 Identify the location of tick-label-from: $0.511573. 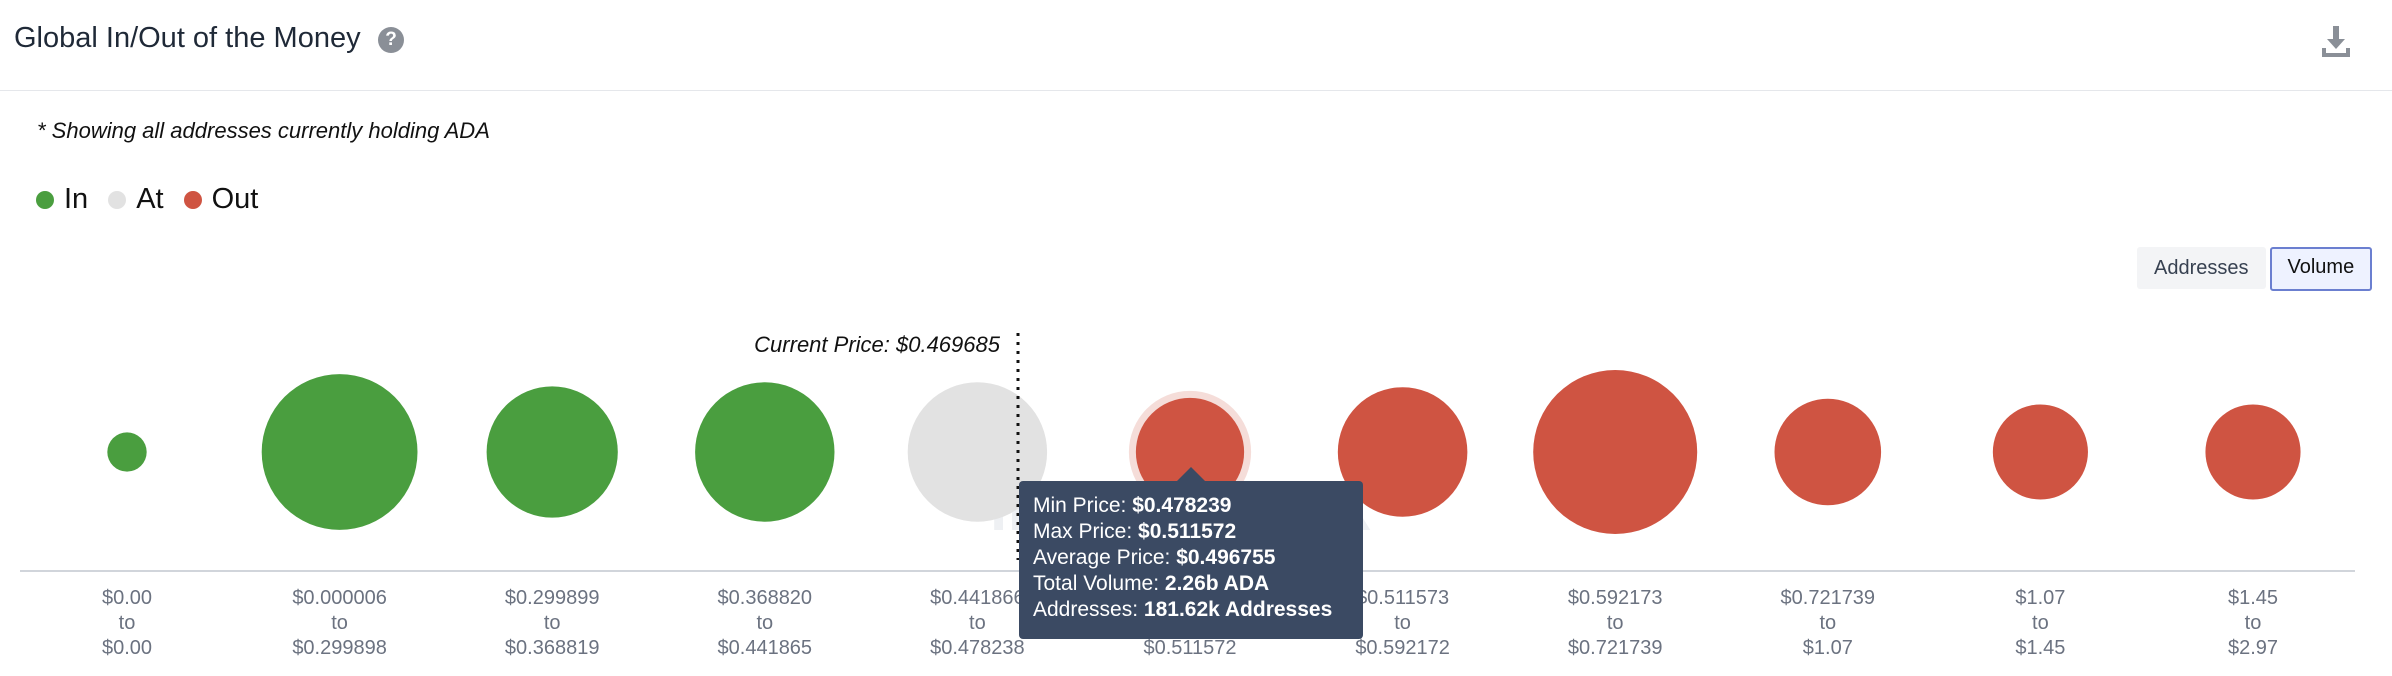
(1402, 598).